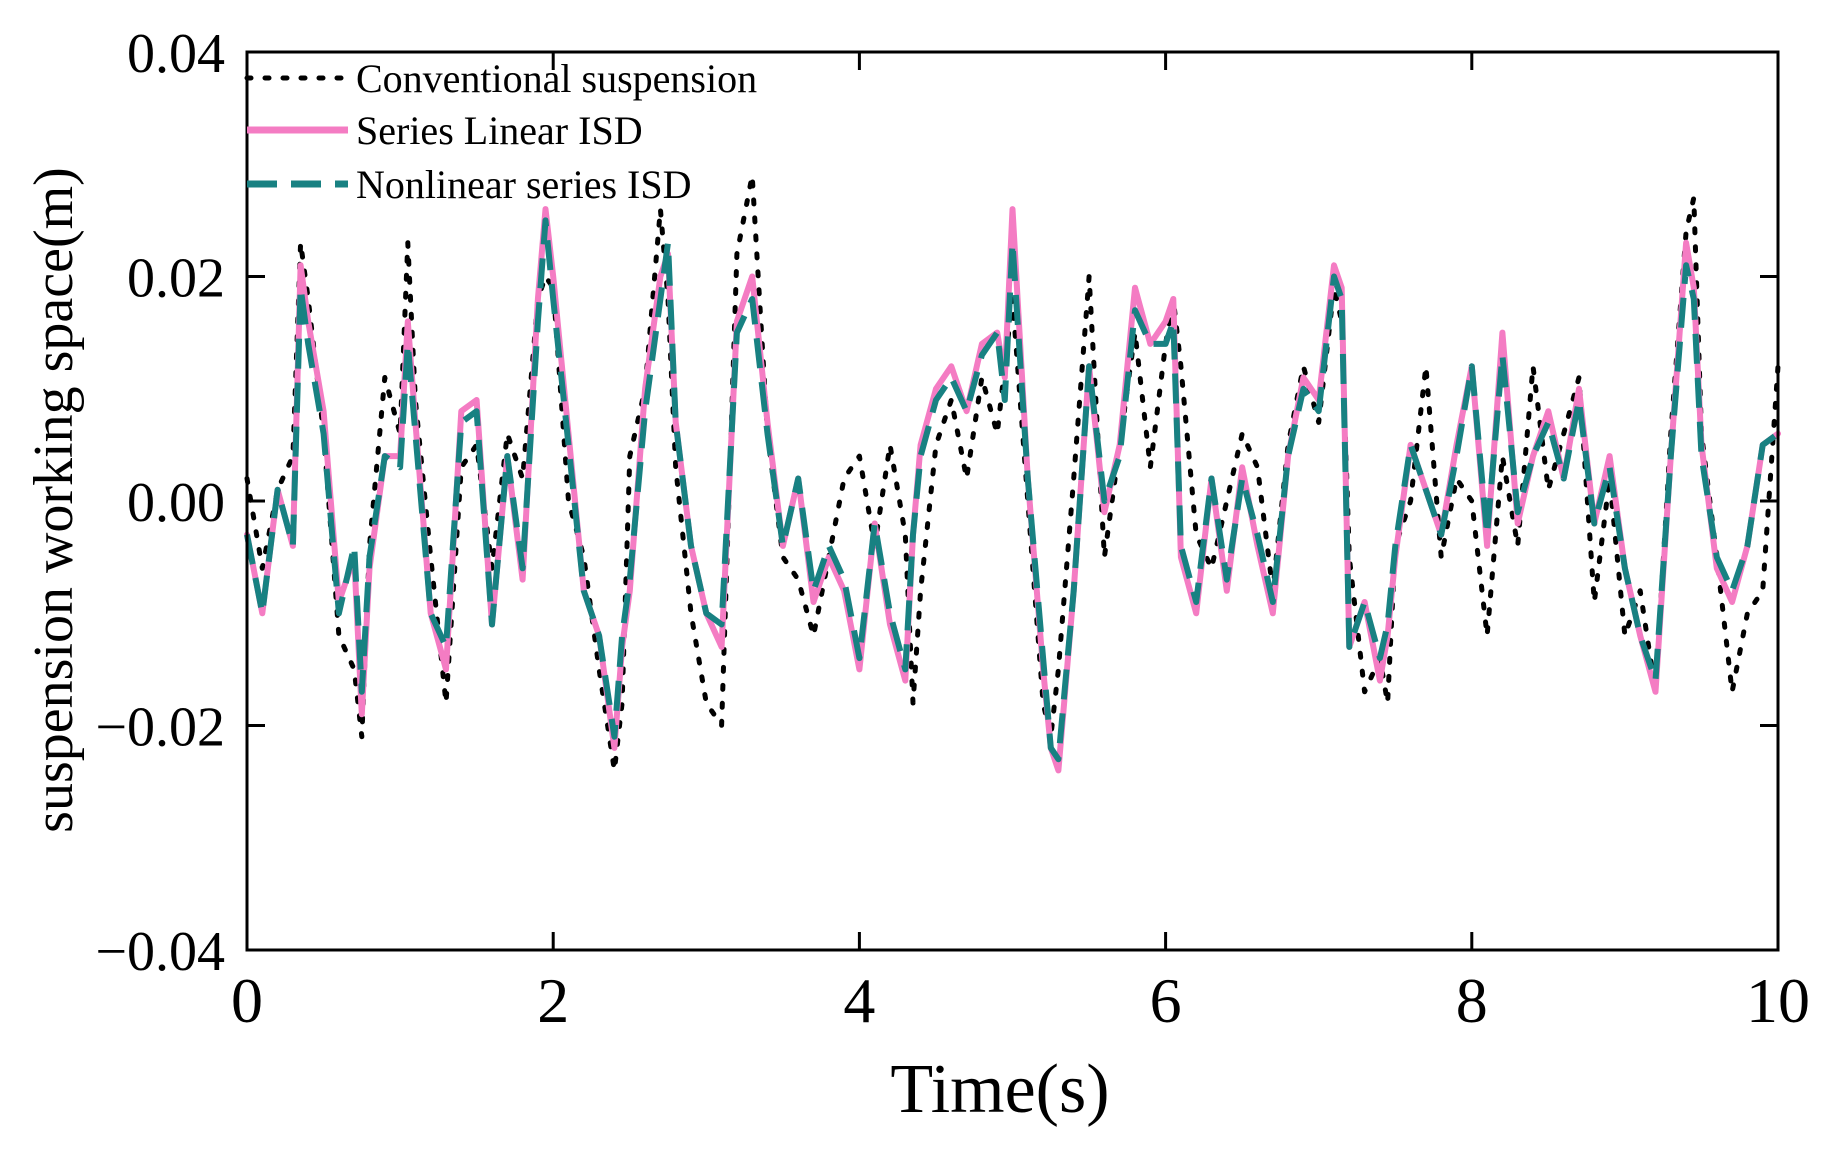 This screenshot has width=1835, height=1153. I want to click on y-tick-label: 0.04, so click(176, 54).